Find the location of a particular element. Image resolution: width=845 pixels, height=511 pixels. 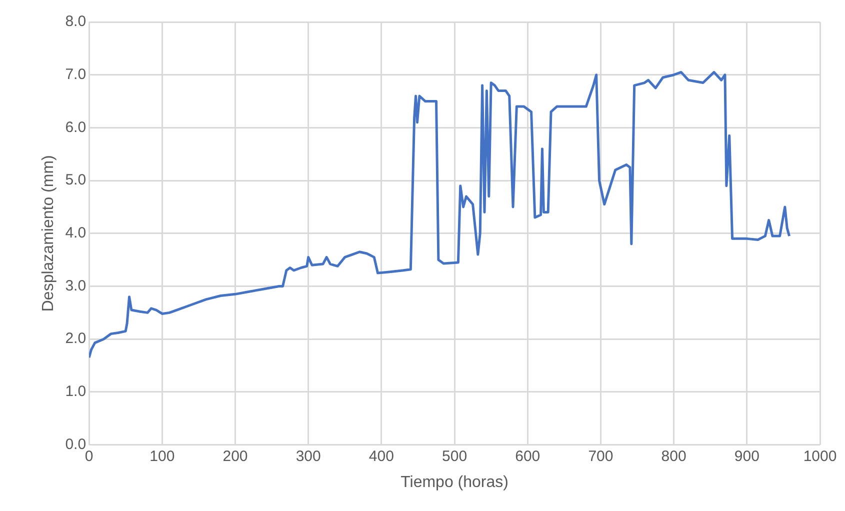

y-axis-title: Desplazamiento (mm) is located at coordinates (49, 233).